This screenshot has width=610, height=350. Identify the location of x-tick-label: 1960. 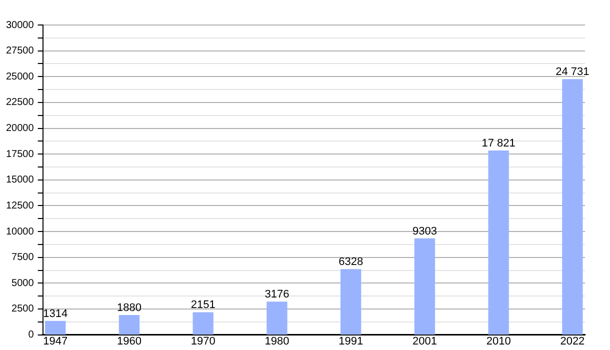
(129, 341).